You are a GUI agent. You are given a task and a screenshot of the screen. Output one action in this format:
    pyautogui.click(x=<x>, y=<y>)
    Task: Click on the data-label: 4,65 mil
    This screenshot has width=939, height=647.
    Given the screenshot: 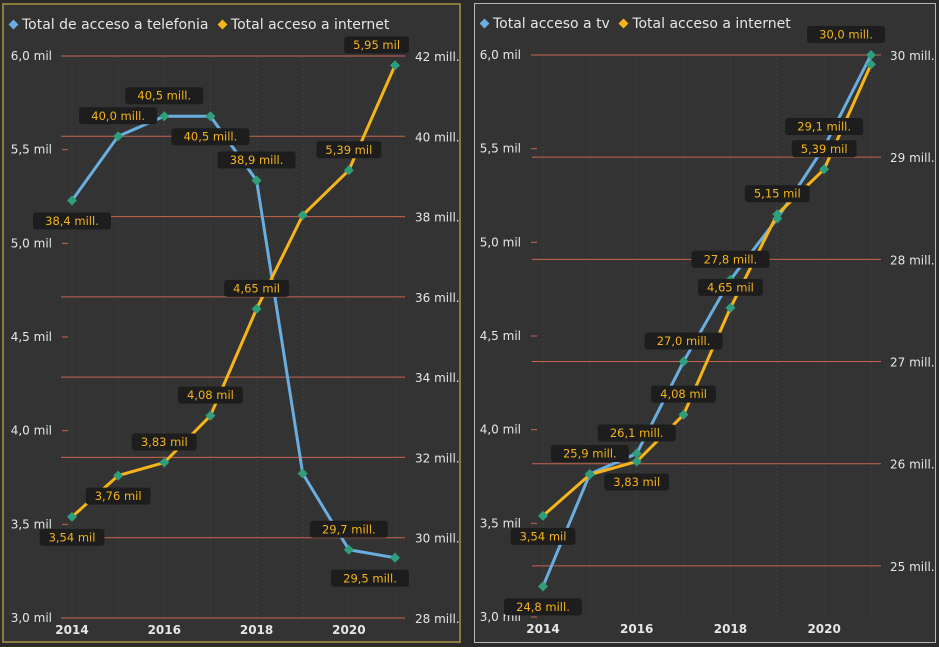 What is the action you would take?
    pyautogui.click(x=730, y=287)
    